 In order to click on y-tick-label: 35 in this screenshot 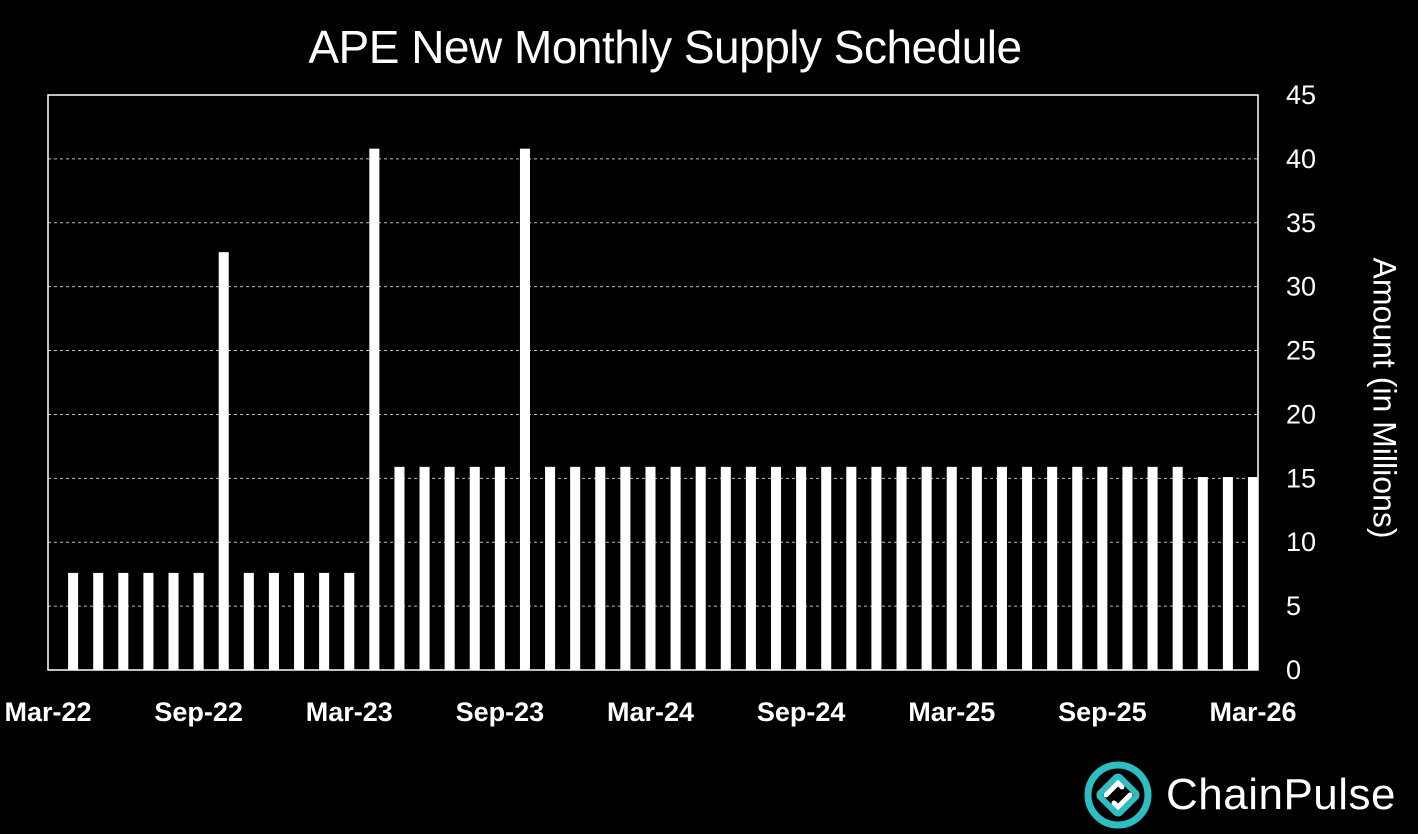, I will do `click(1301, 223)`.